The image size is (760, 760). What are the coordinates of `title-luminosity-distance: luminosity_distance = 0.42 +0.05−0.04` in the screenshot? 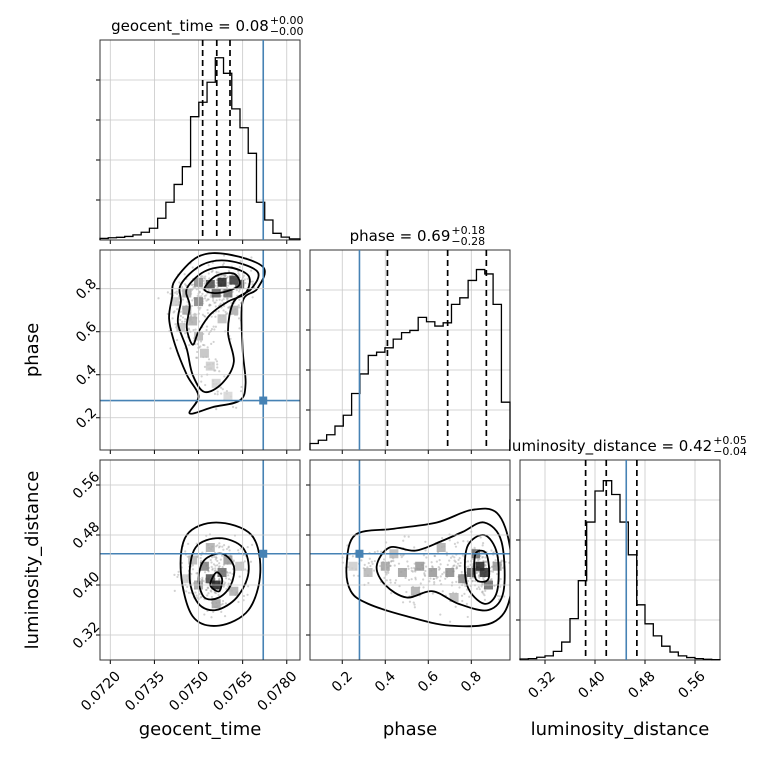 It's located at (627, 446).